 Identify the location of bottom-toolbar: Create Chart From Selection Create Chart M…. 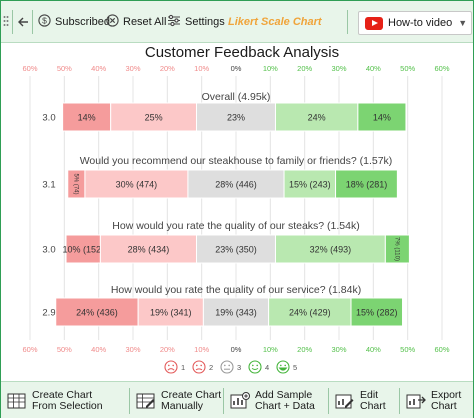
(237, 399).